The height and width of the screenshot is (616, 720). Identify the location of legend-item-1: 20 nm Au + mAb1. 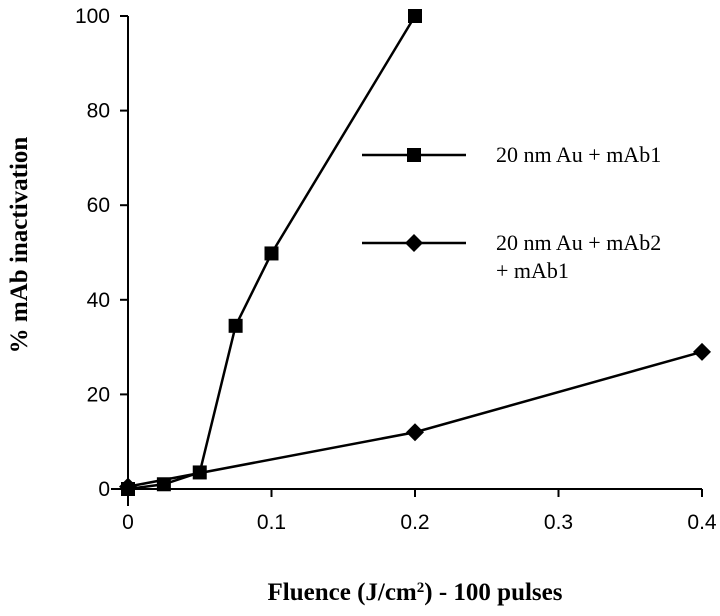
(511, 154).